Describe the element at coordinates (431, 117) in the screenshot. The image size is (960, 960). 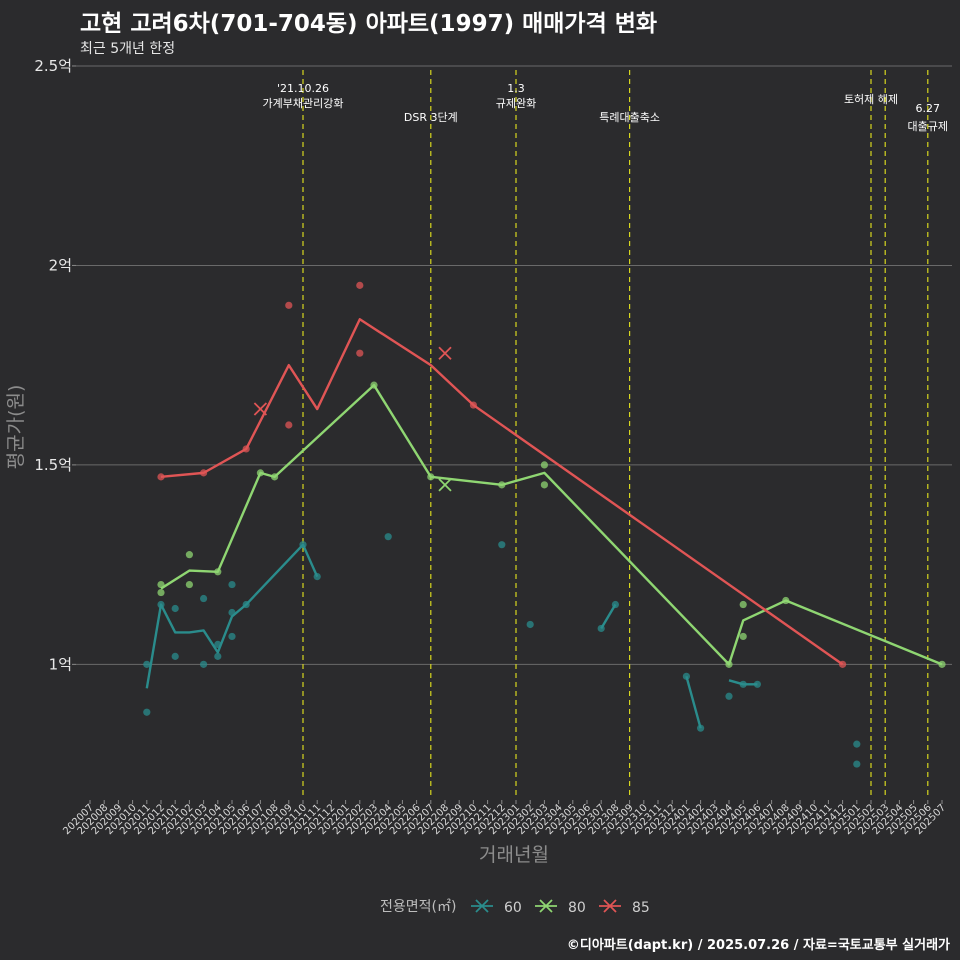
I see `event-label: DSR 3단계` at that location.